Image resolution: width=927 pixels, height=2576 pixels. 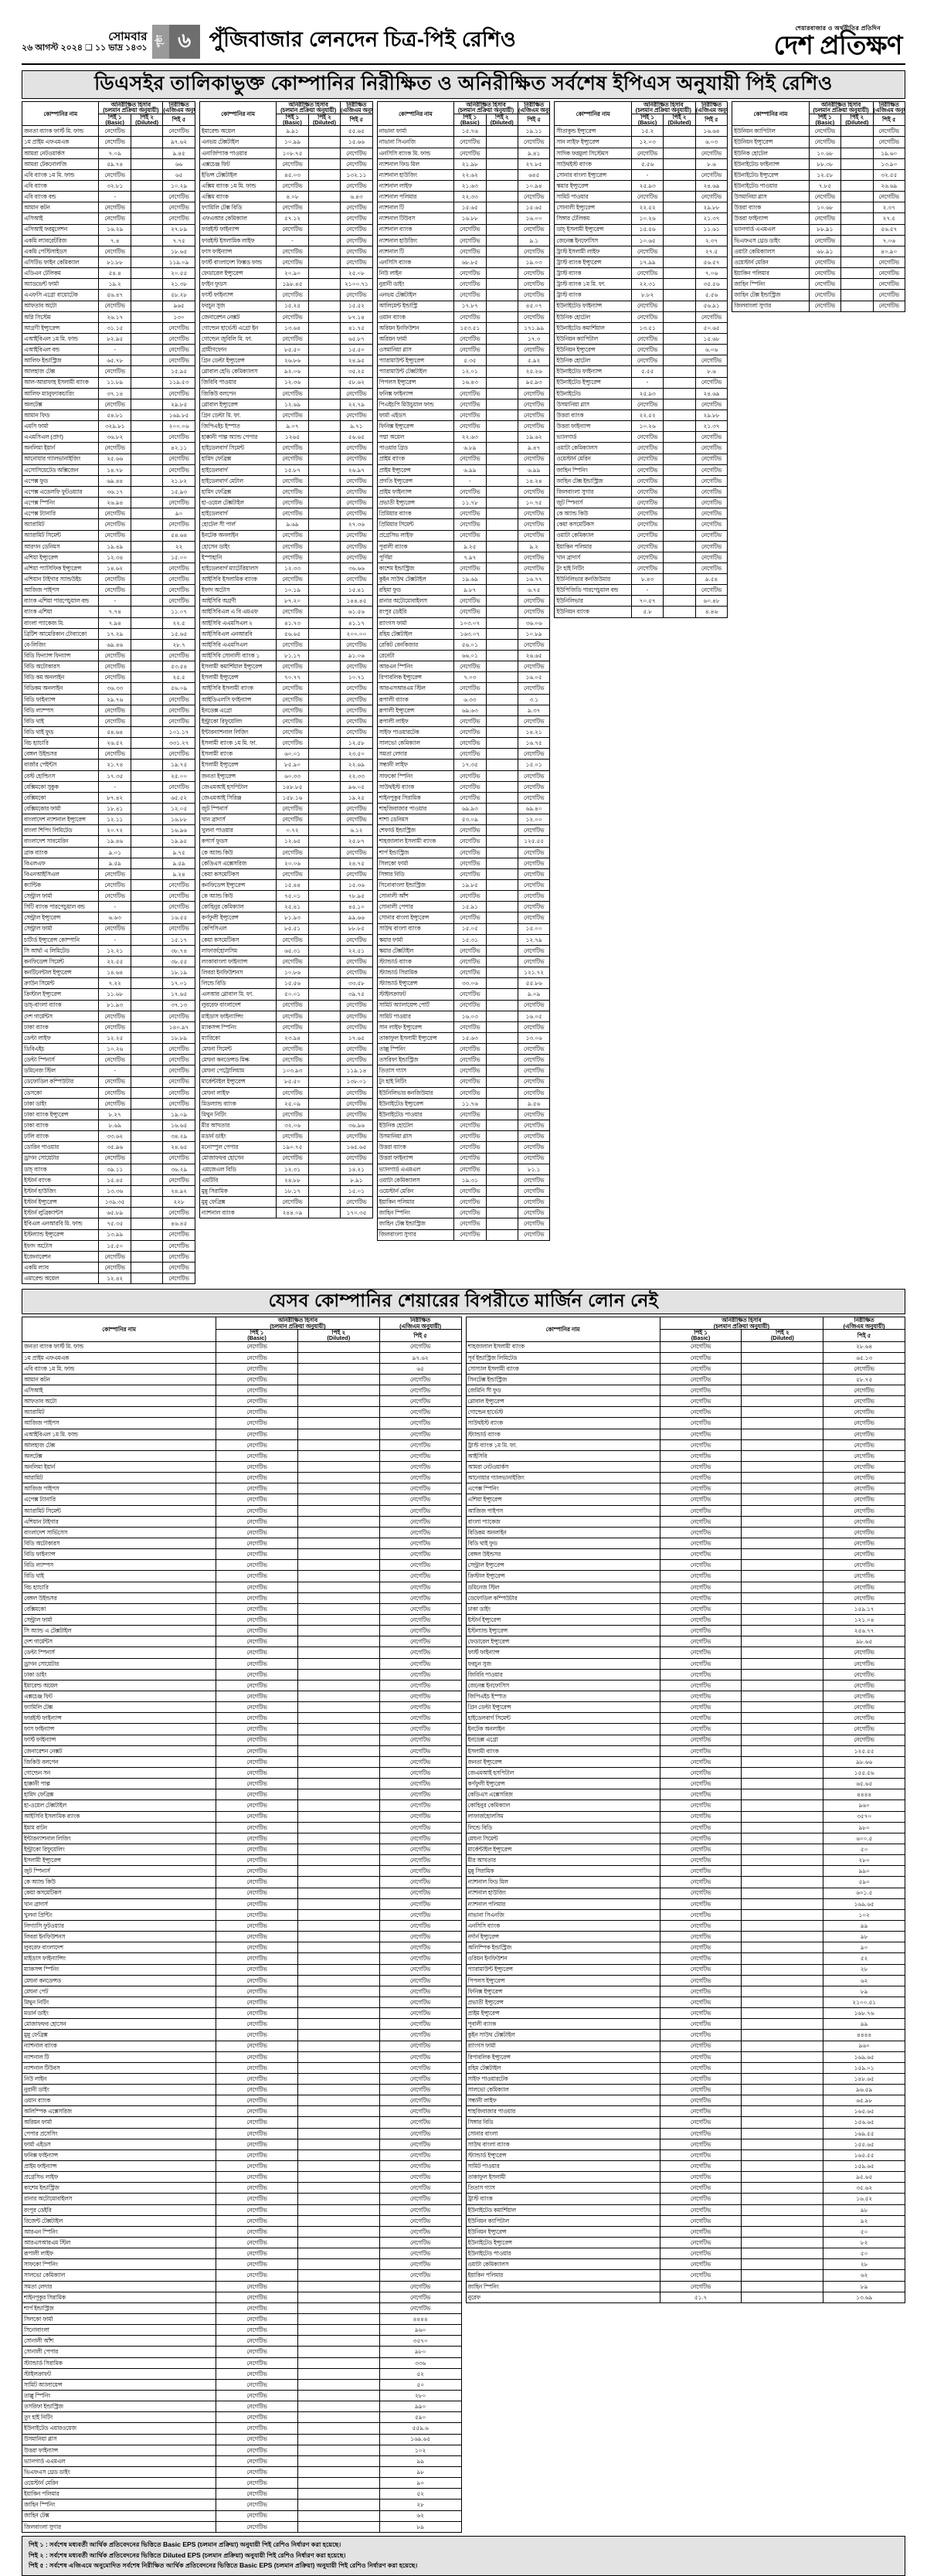 I want to click on pe5-cell: ১৭০.৩৫, so click(x=356, y=1213).